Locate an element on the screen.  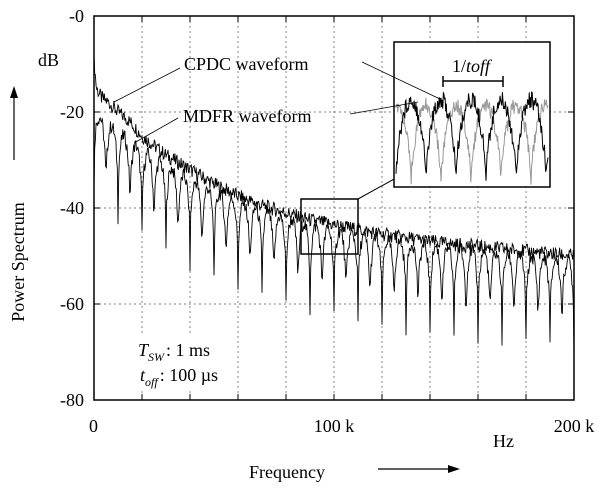
y-unit-label: dB is located at coordinates (48, 60).